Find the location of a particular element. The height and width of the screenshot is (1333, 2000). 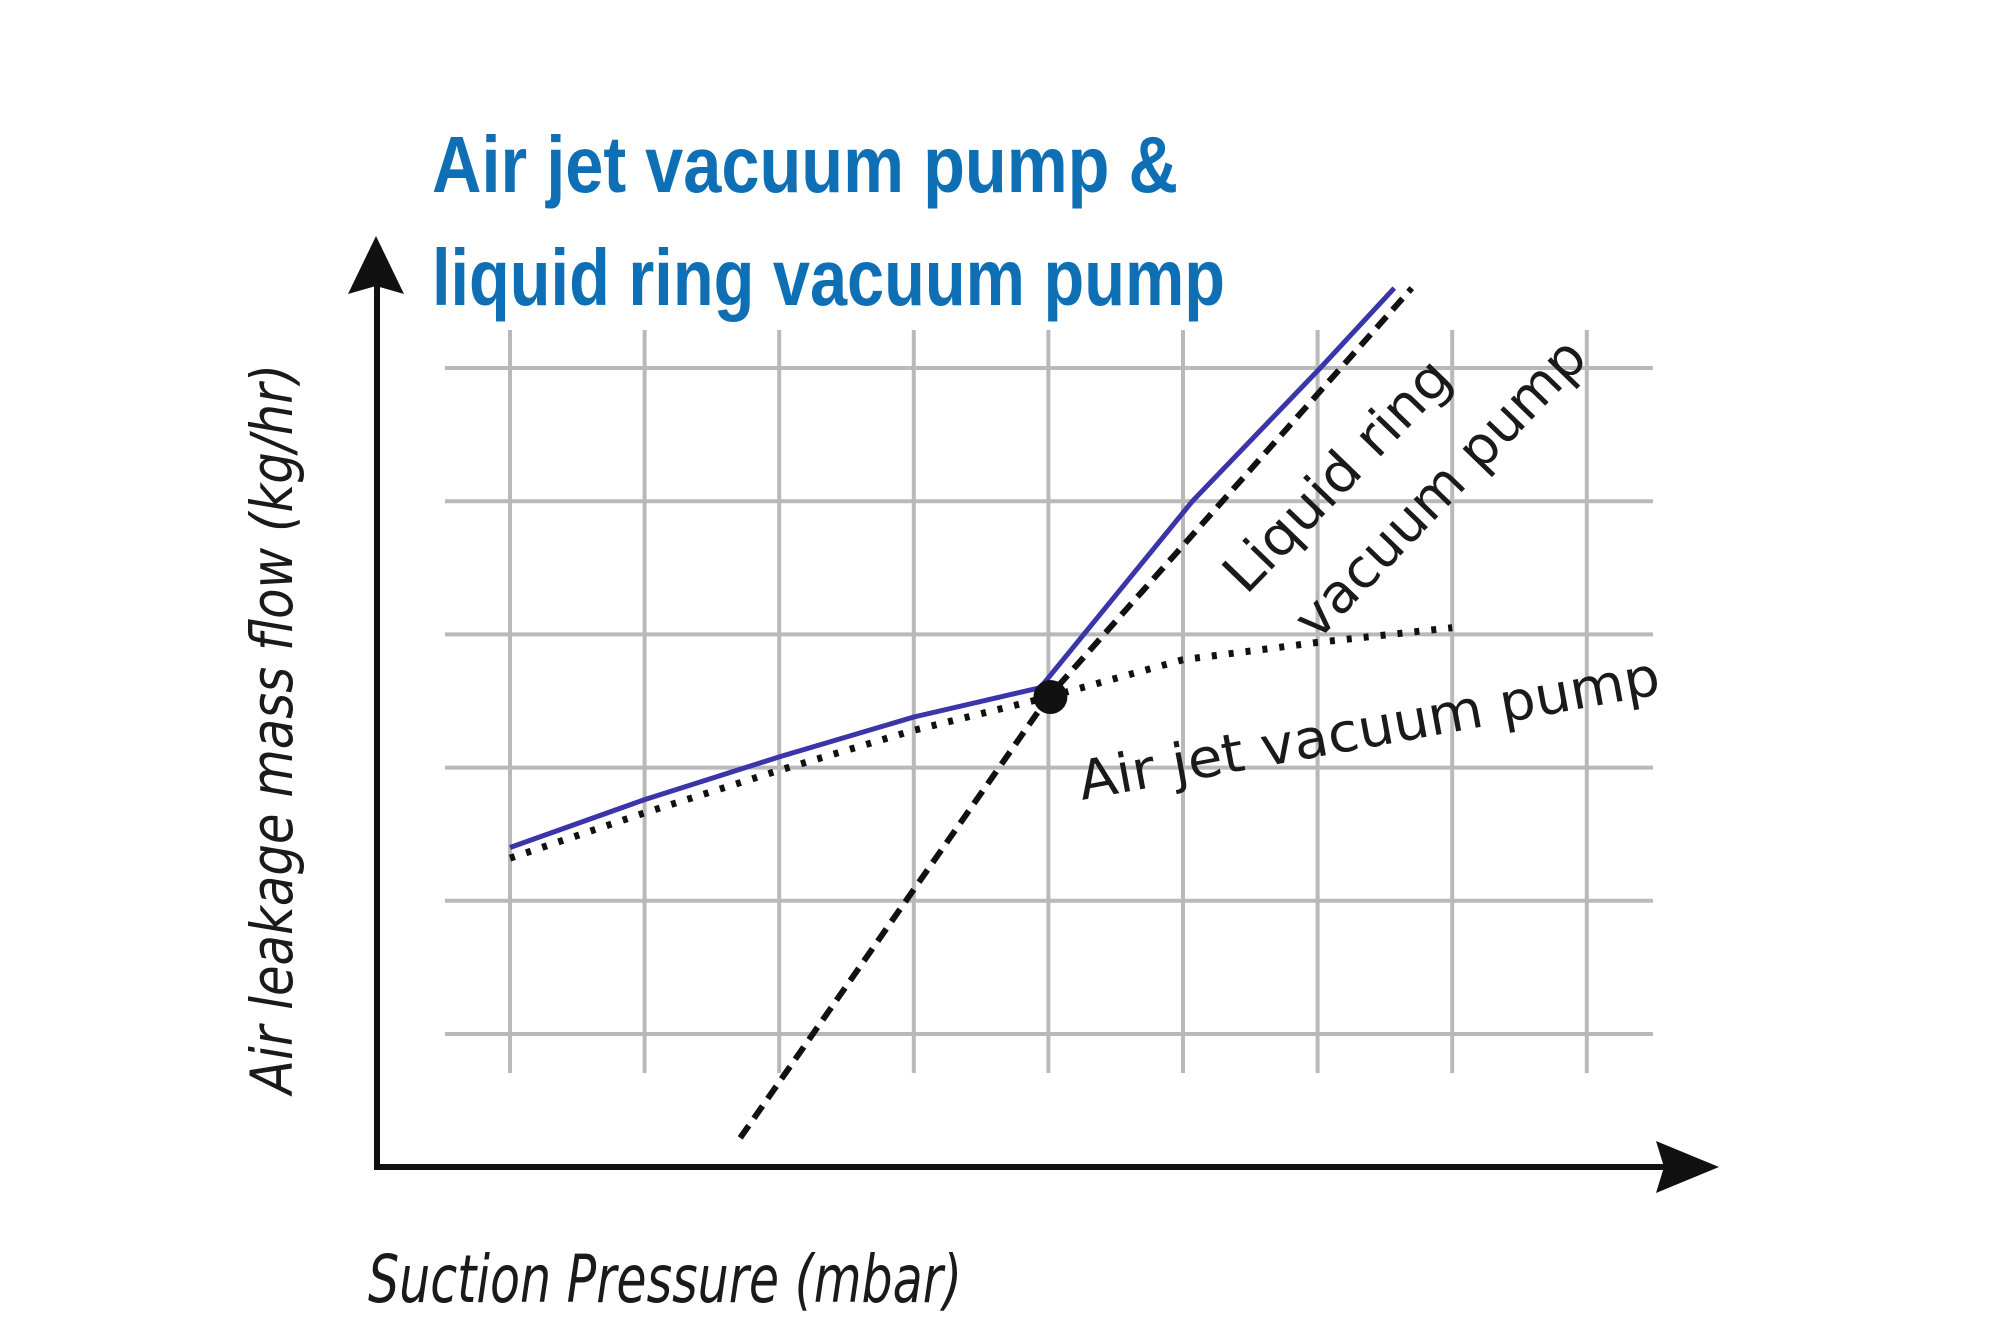

annotation-air-jet-vacuum-pump: Air jet vacuum pump is located at coordinates (1369, 728).